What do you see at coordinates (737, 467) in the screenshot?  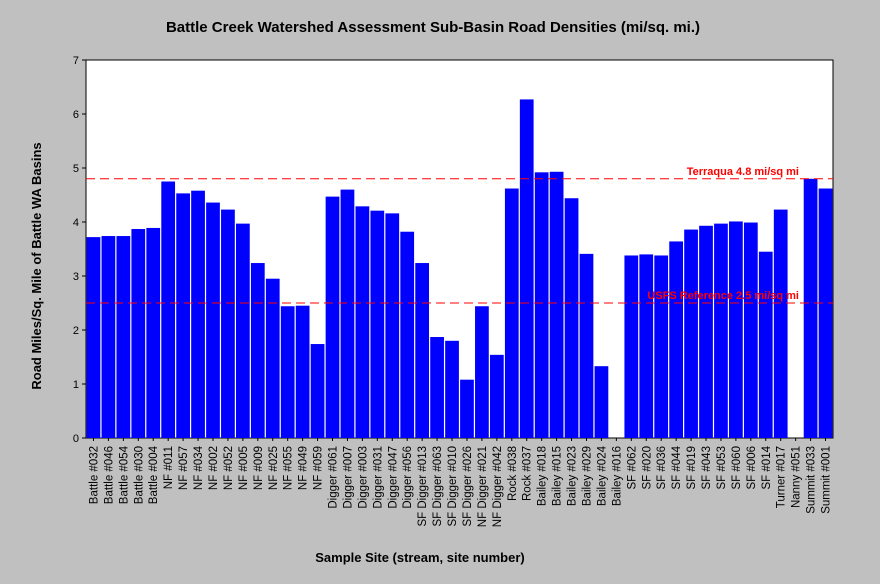 I see `x-tick-label-43: SF #060` at bounding box center [737, 467].